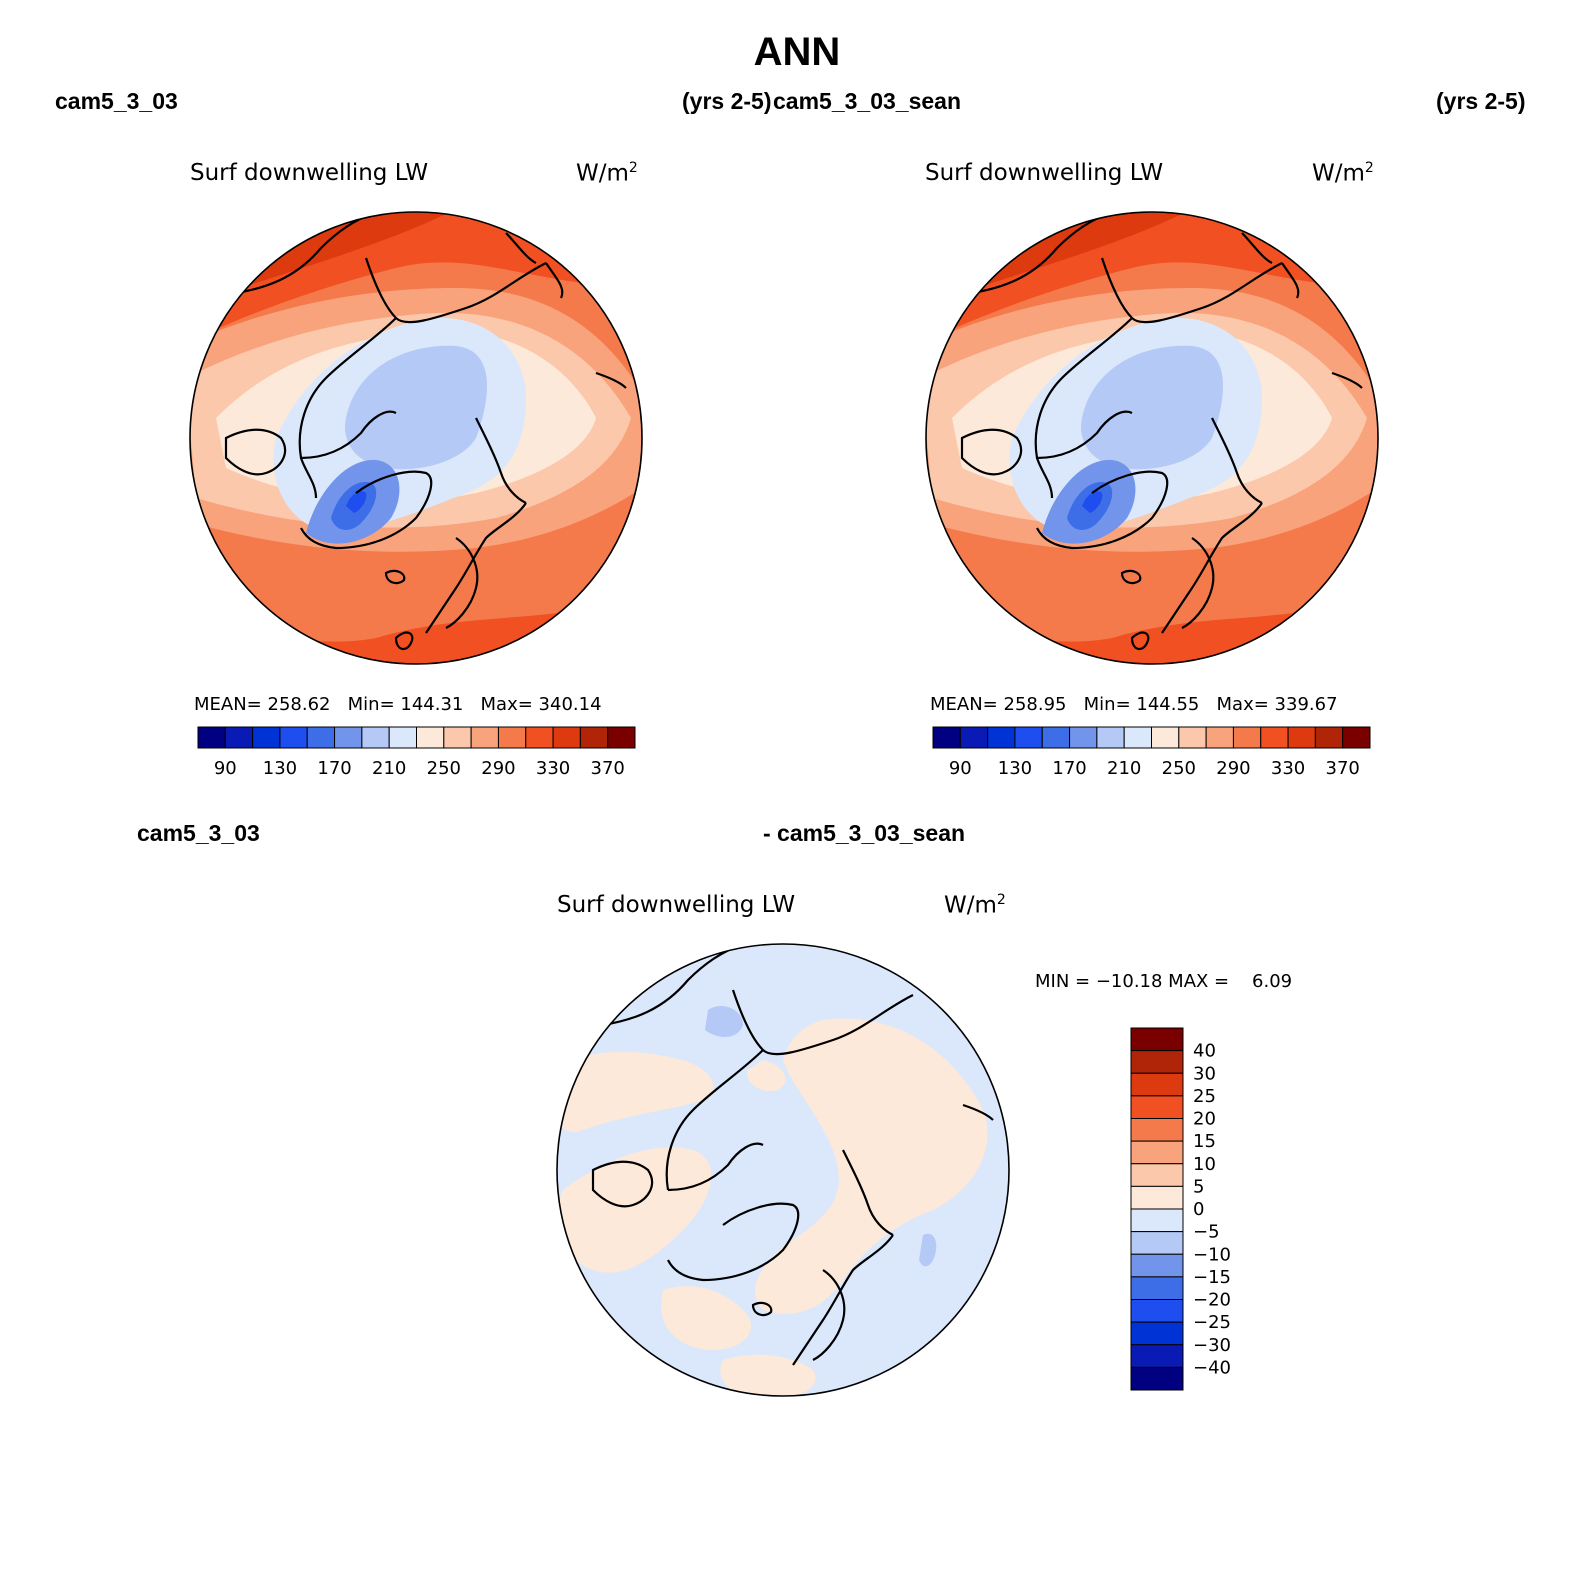 This screenshot has width=1594, height=1594. What do you see at coordinates (797, 52) in the screenshot?
I see `figure-title: ANN` at bounding box center [797, 52].